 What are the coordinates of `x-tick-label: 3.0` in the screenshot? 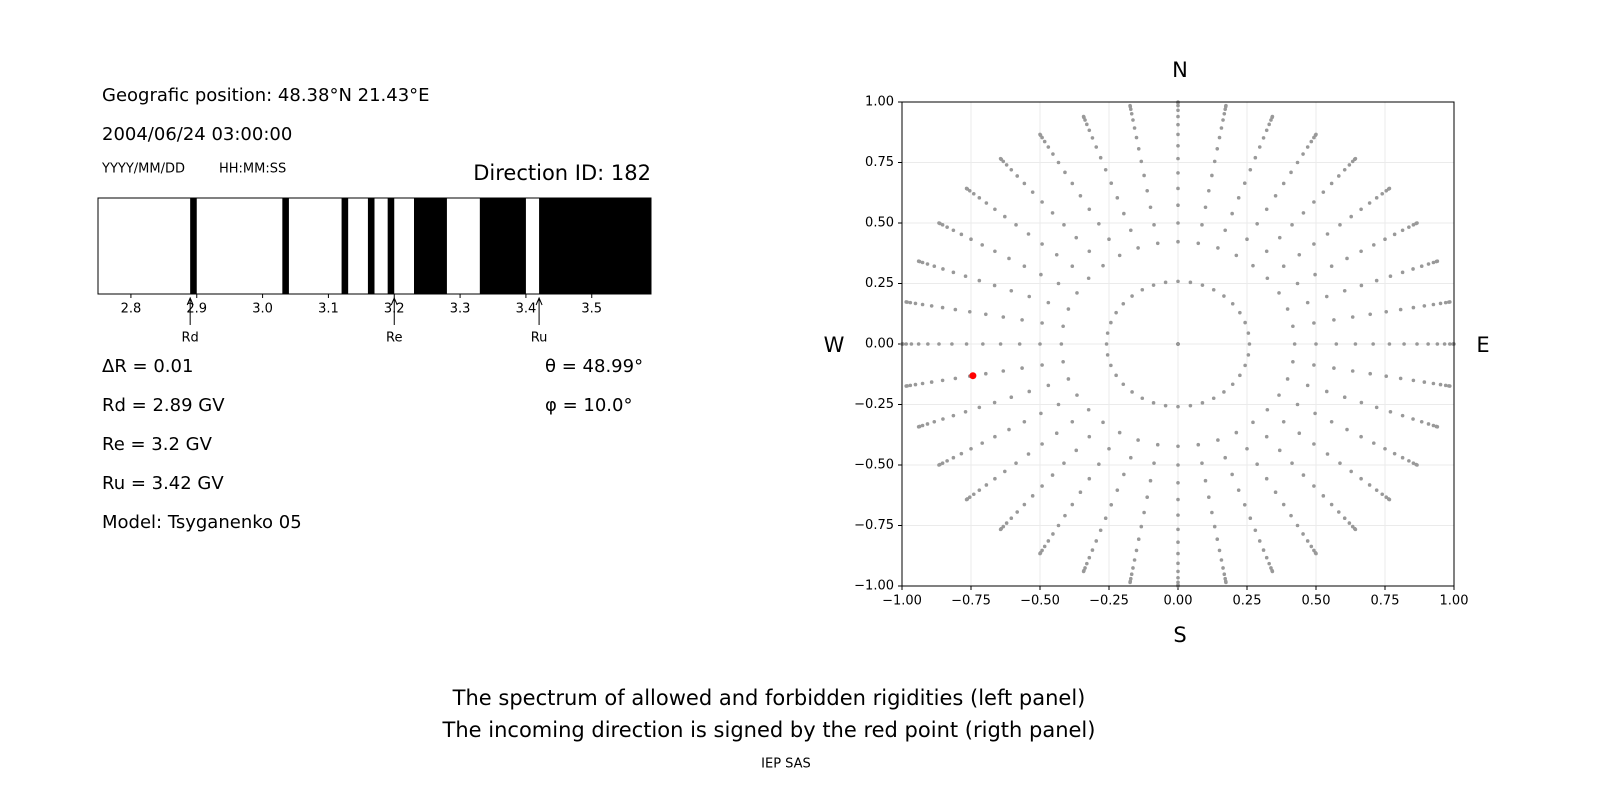 It's located at (262, 309).